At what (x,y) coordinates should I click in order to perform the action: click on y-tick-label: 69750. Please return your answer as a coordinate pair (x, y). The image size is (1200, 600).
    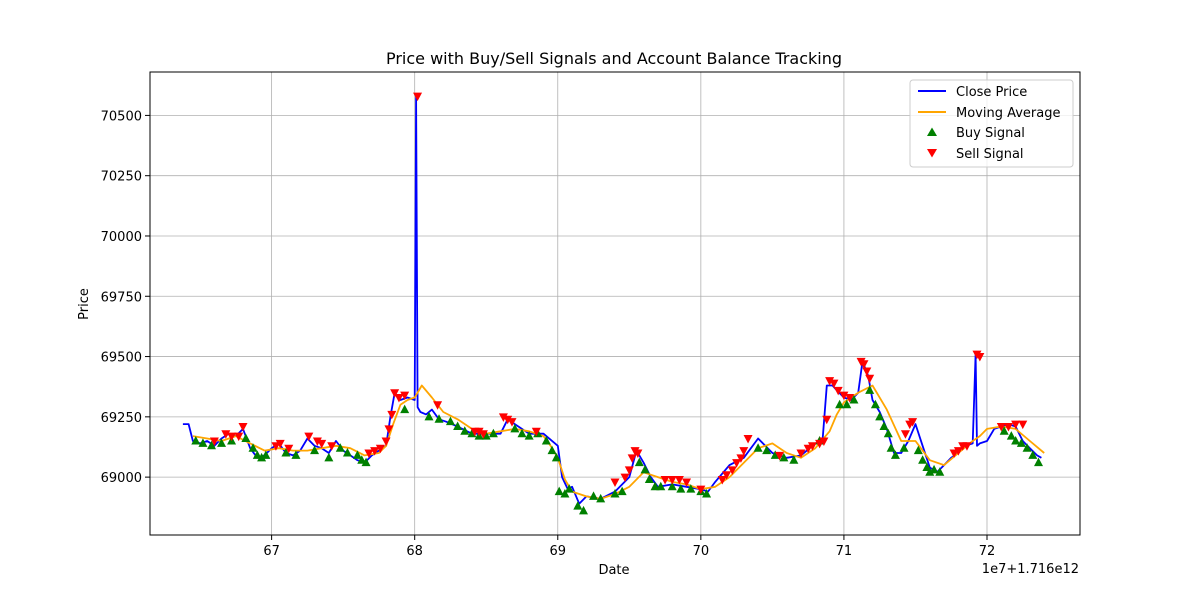
    Looking at the image, I should click on (121, 297).